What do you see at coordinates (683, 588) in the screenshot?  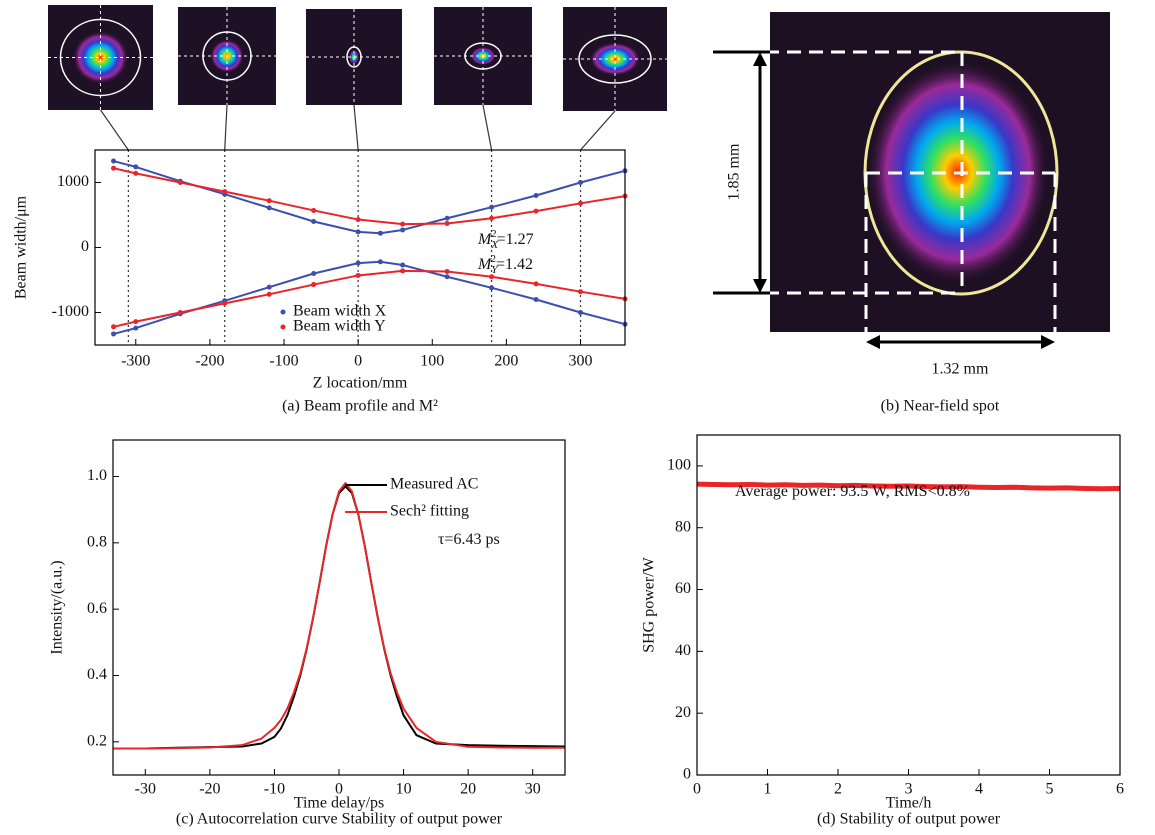 I see `y-tick-label: 60` at bounding box center [683, 588].